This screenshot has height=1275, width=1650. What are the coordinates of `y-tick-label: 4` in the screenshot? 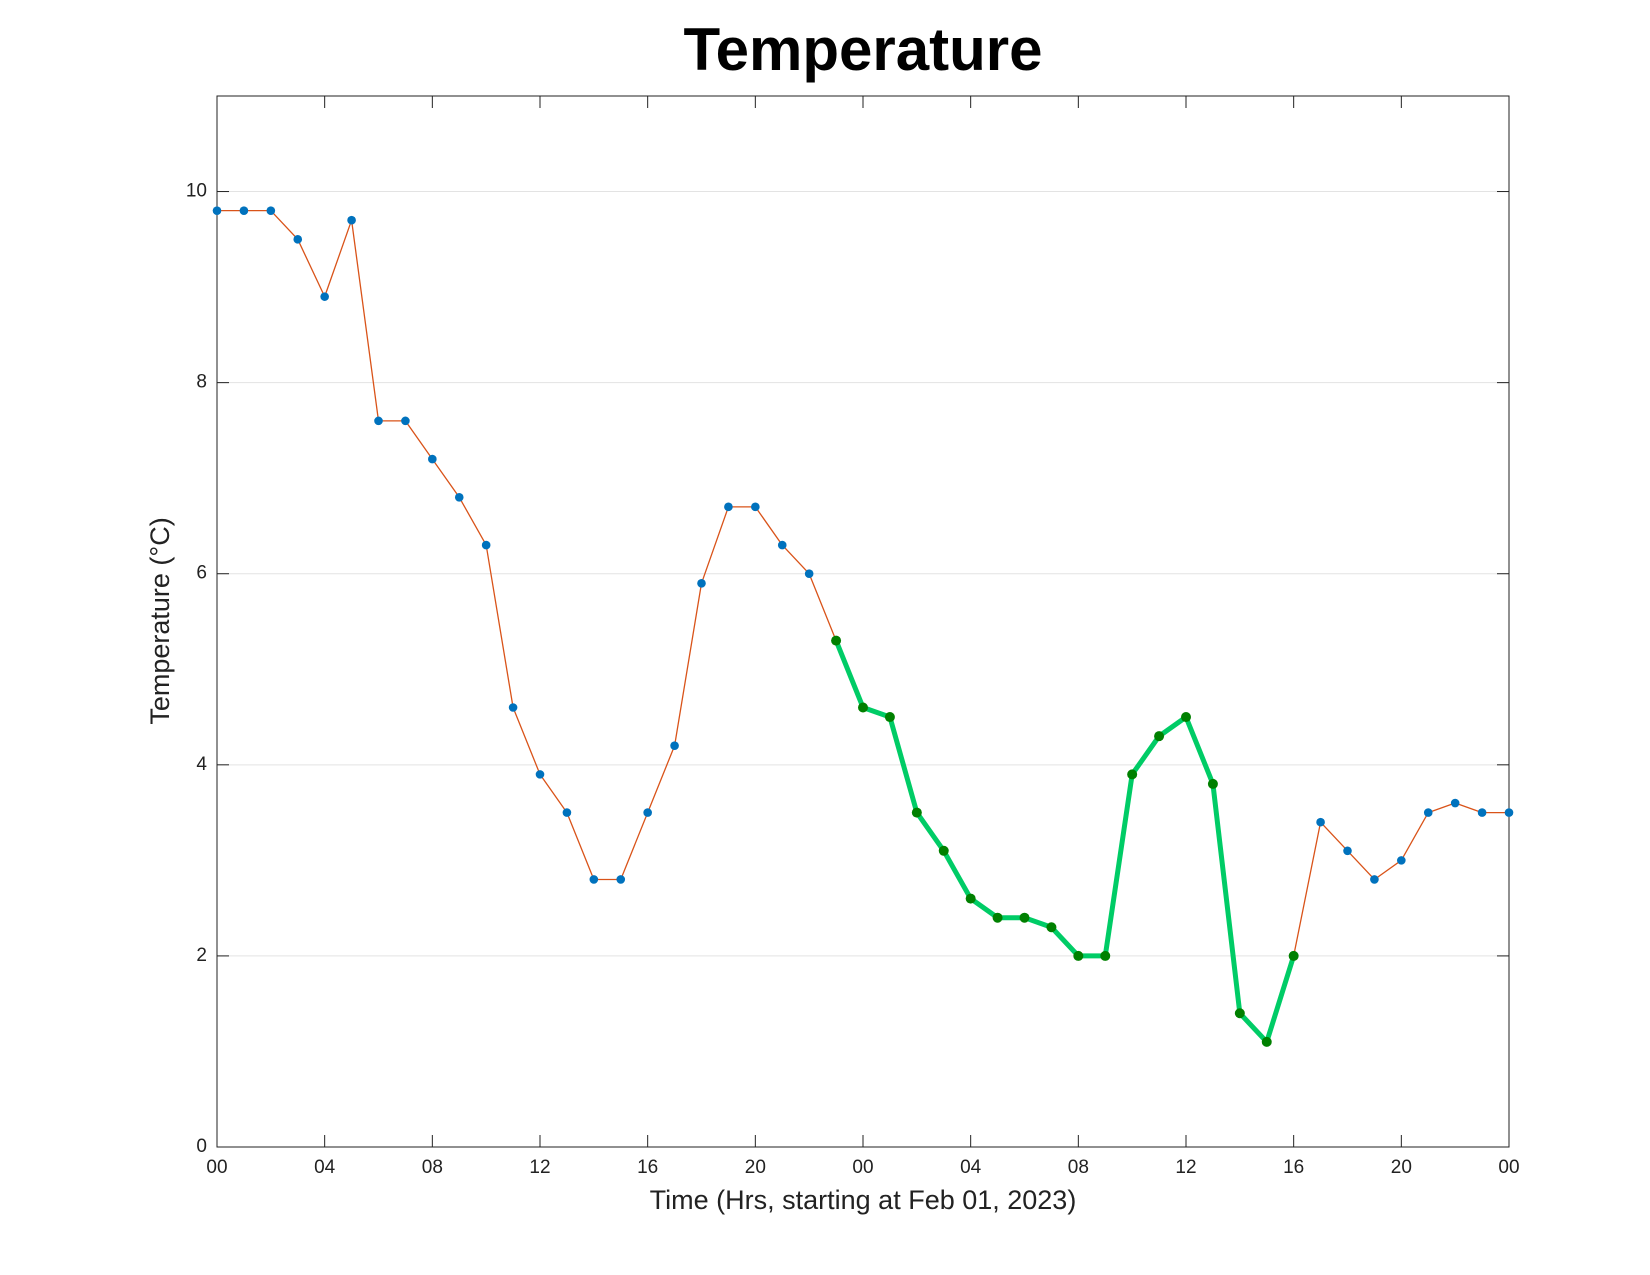 It's located at (201, 764).